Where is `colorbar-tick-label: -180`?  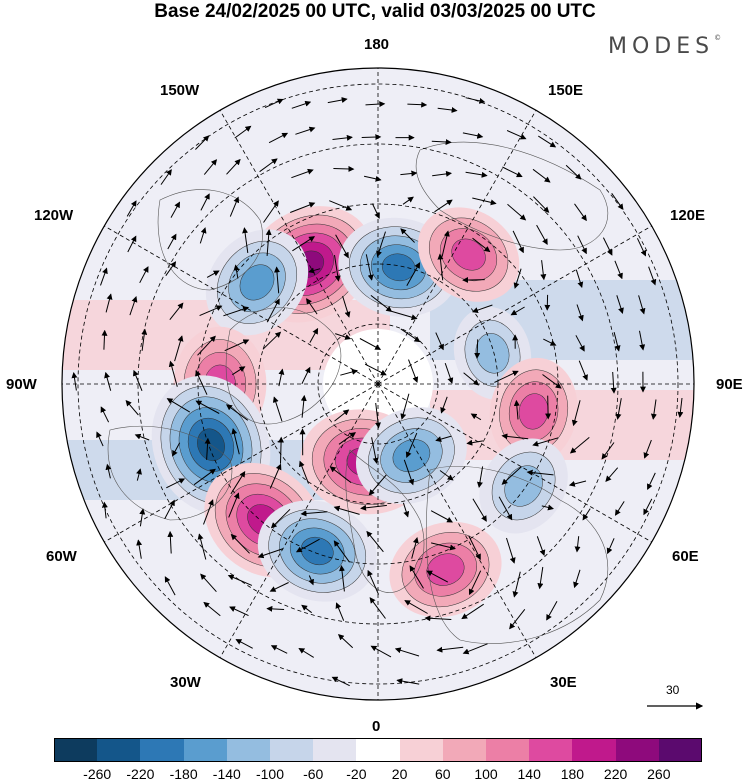 colorbar-tick-label: -180 is located at coordinates (183, 774).